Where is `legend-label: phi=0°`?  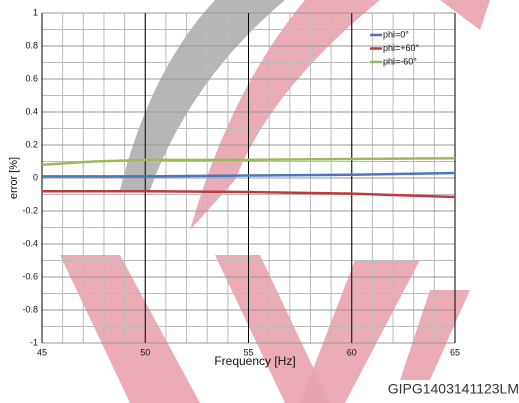
legend-label: phi=0° is located at coordinates (396, 34).